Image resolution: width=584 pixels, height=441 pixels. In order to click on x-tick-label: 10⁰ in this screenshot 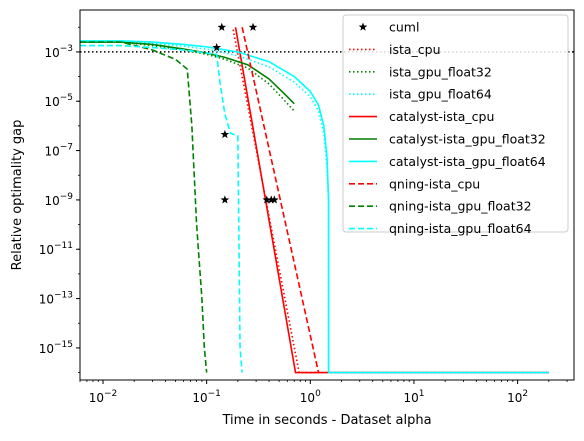, I will do `click(310, 397)`.